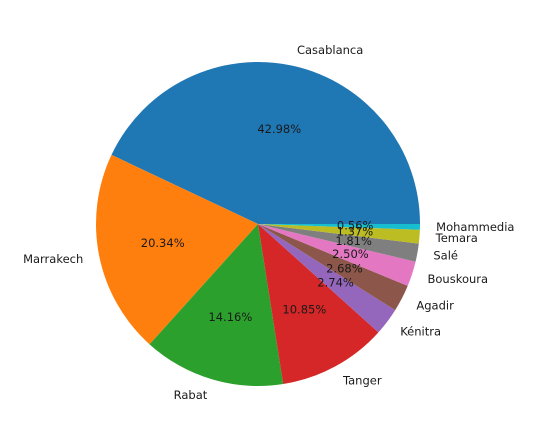 The height and width of the screenshot is (427, 538). What do you see at coordinates (355, 232) in the screenshot?
I see `pie-percent-label-temara: 1.37%` at bounding box center [355, 232].